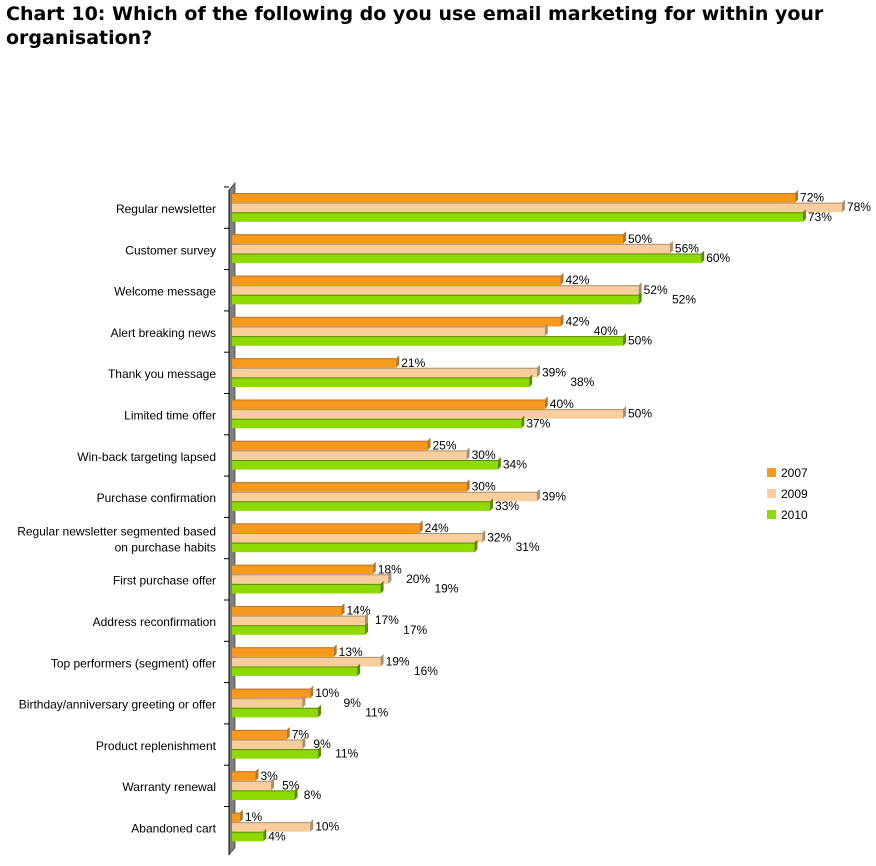 The width and height of the screenshot is (876, 866). What do you see at coordinates (859, 207) in the screenshot?
I see `data-label: 78%` at bounding box center [859, 207].